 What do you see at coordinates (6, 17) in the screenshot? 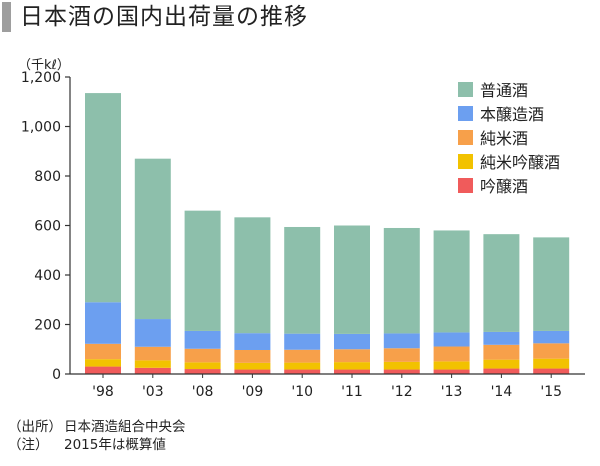
I see `title-accent-bar` at bounding box center [6, 17].